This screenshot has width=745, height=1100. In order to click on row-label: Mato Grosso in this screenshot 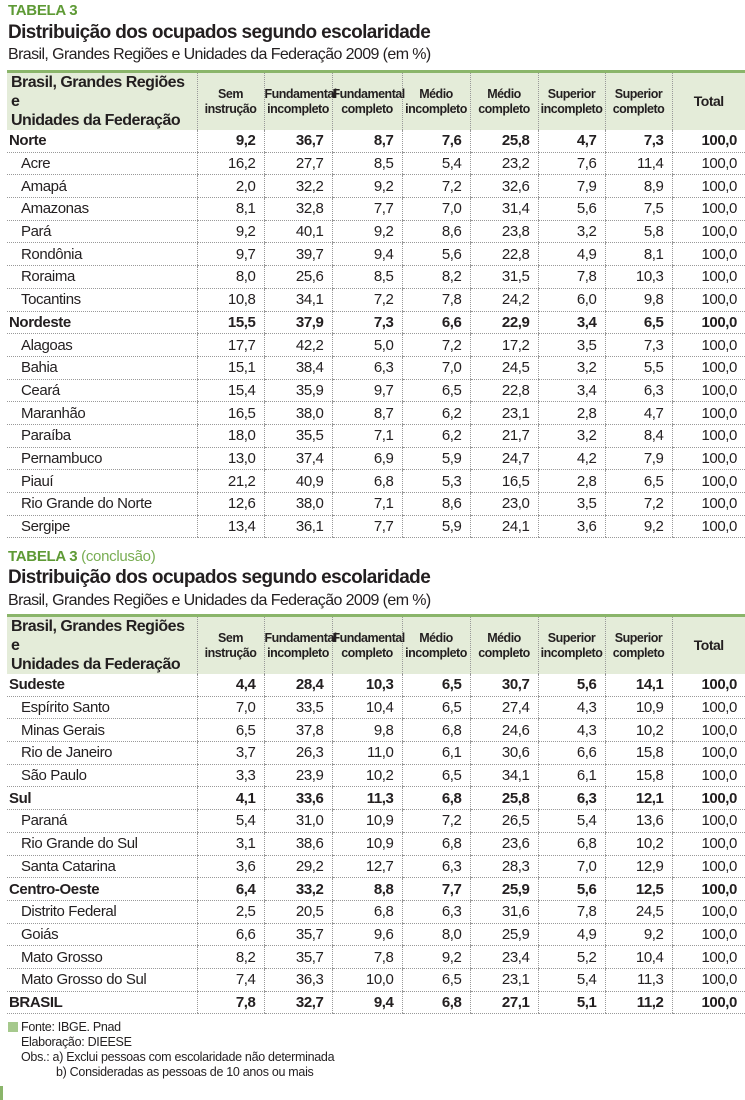, I will do `click(102, 957)`.